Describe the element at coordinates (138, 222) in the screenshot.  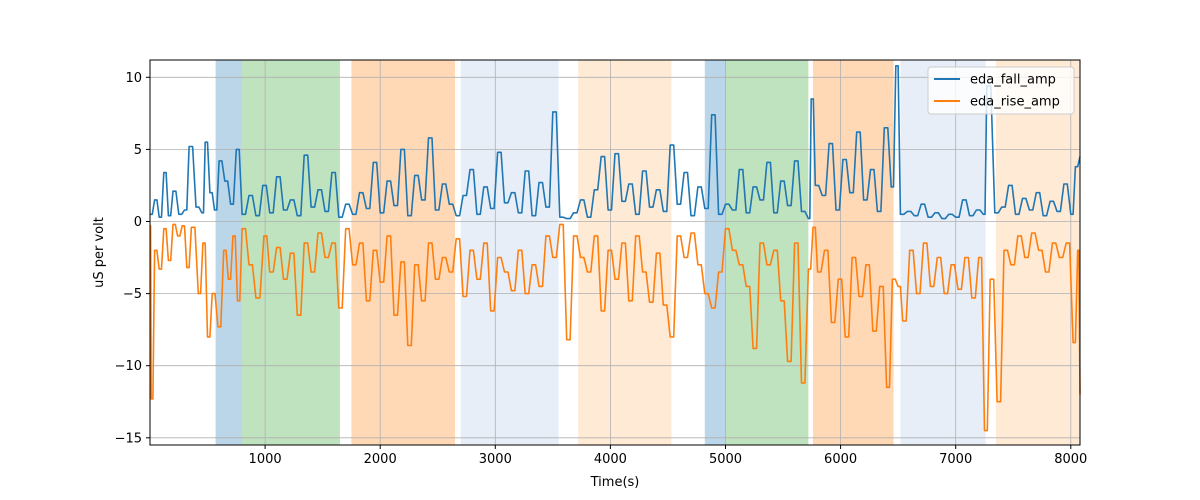
I see `y-tick-label-3: 0` at that location.